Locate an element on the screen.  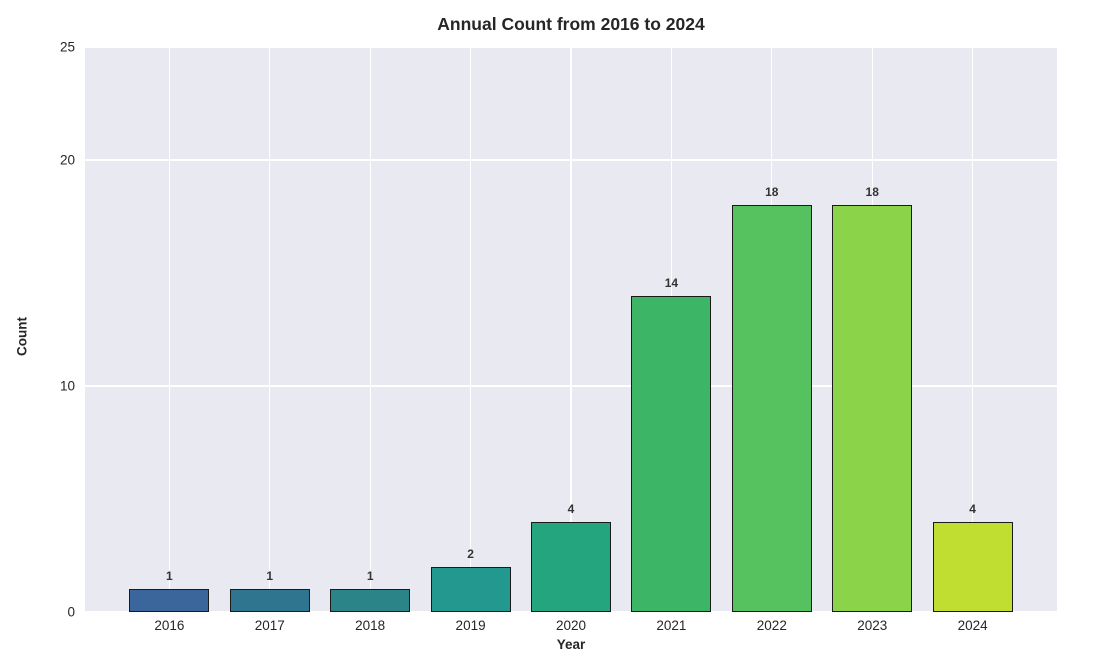
y-axis-label: Count is located at coordinates (22, 336).